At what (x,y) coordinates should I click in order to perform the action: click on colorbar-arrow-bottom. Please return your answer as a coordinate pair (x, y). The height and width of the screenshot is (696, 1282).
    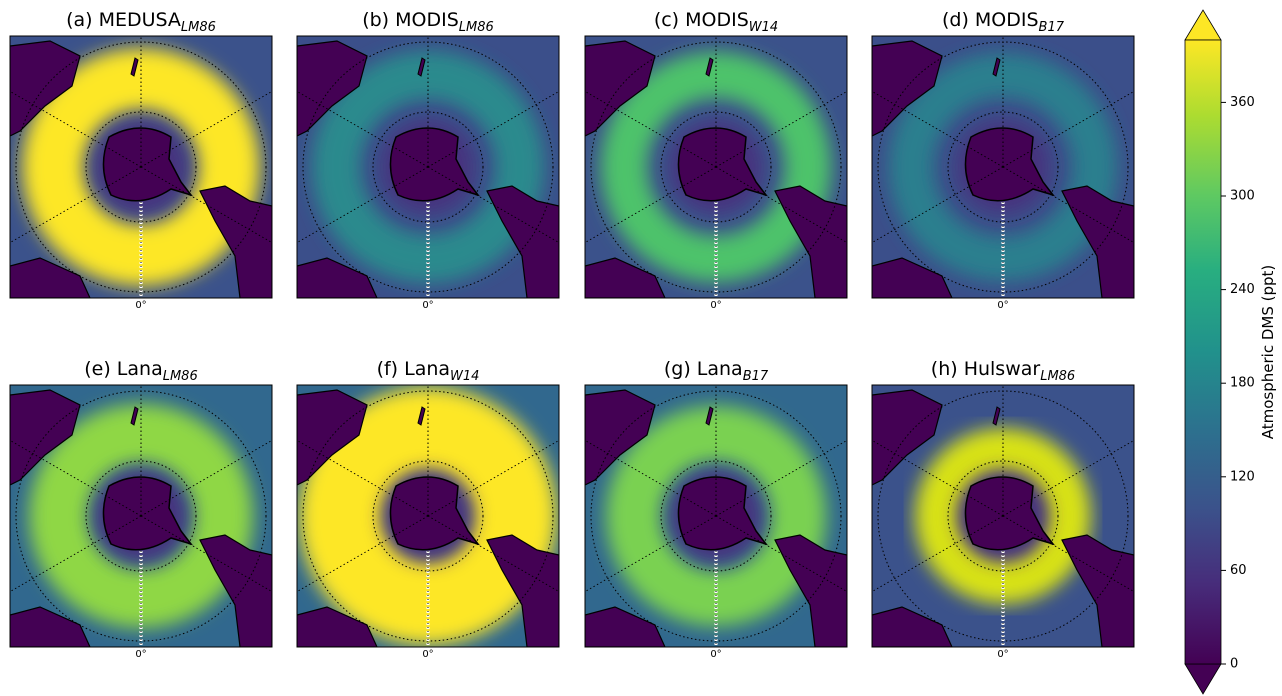
    Looking at the image, I should click on (1203, 679).